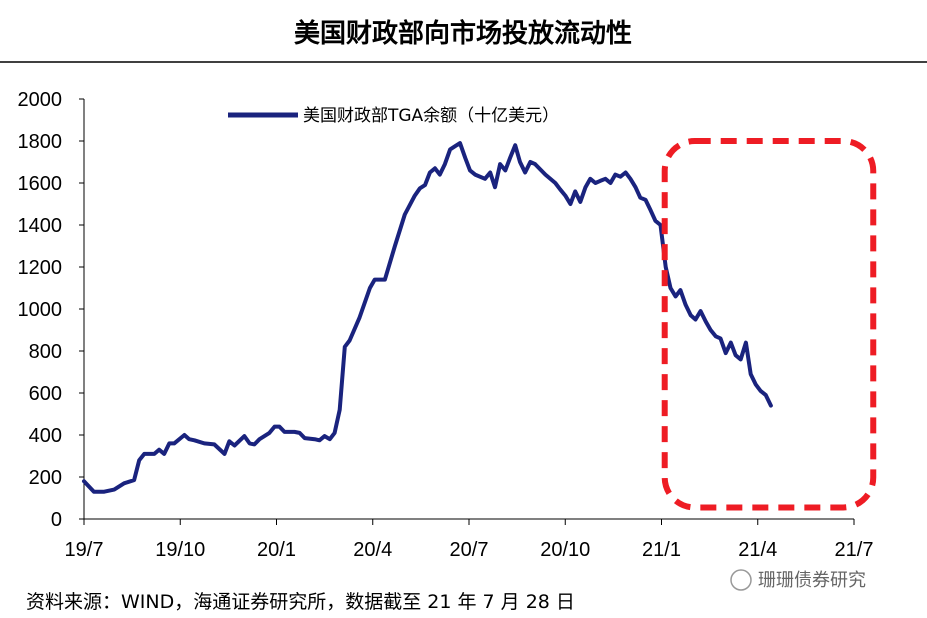 This screenshot has height=618, width=927. I want to click on y-tick-label: 400, so click(45, 436).